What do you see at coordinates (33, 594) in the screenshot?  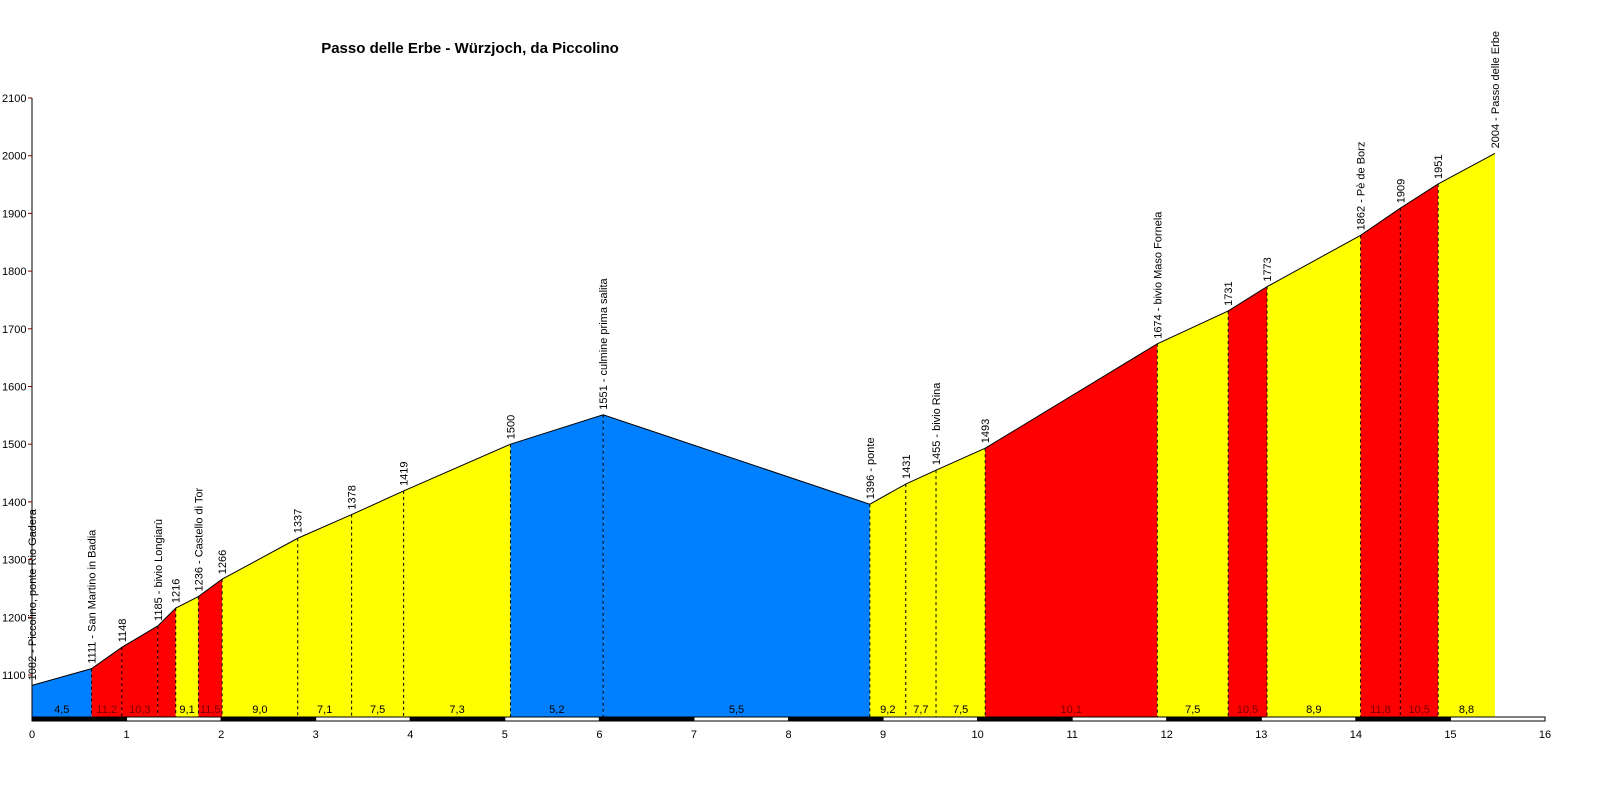 I see `point-label: 1082 - Piccolino, ponte Rio Gadera` at bounding box center [33, 594].